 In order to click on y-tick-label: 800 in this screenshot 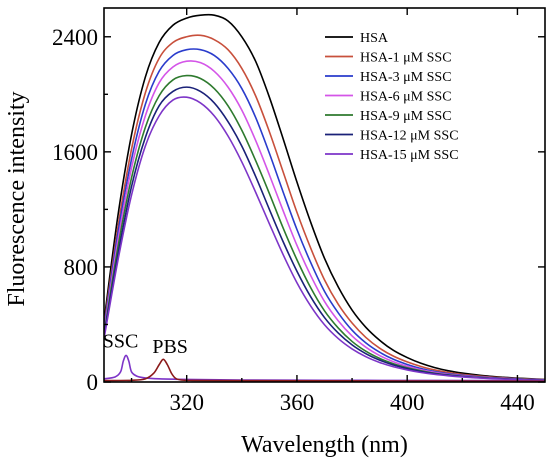, I will do `click(81, 267)`.